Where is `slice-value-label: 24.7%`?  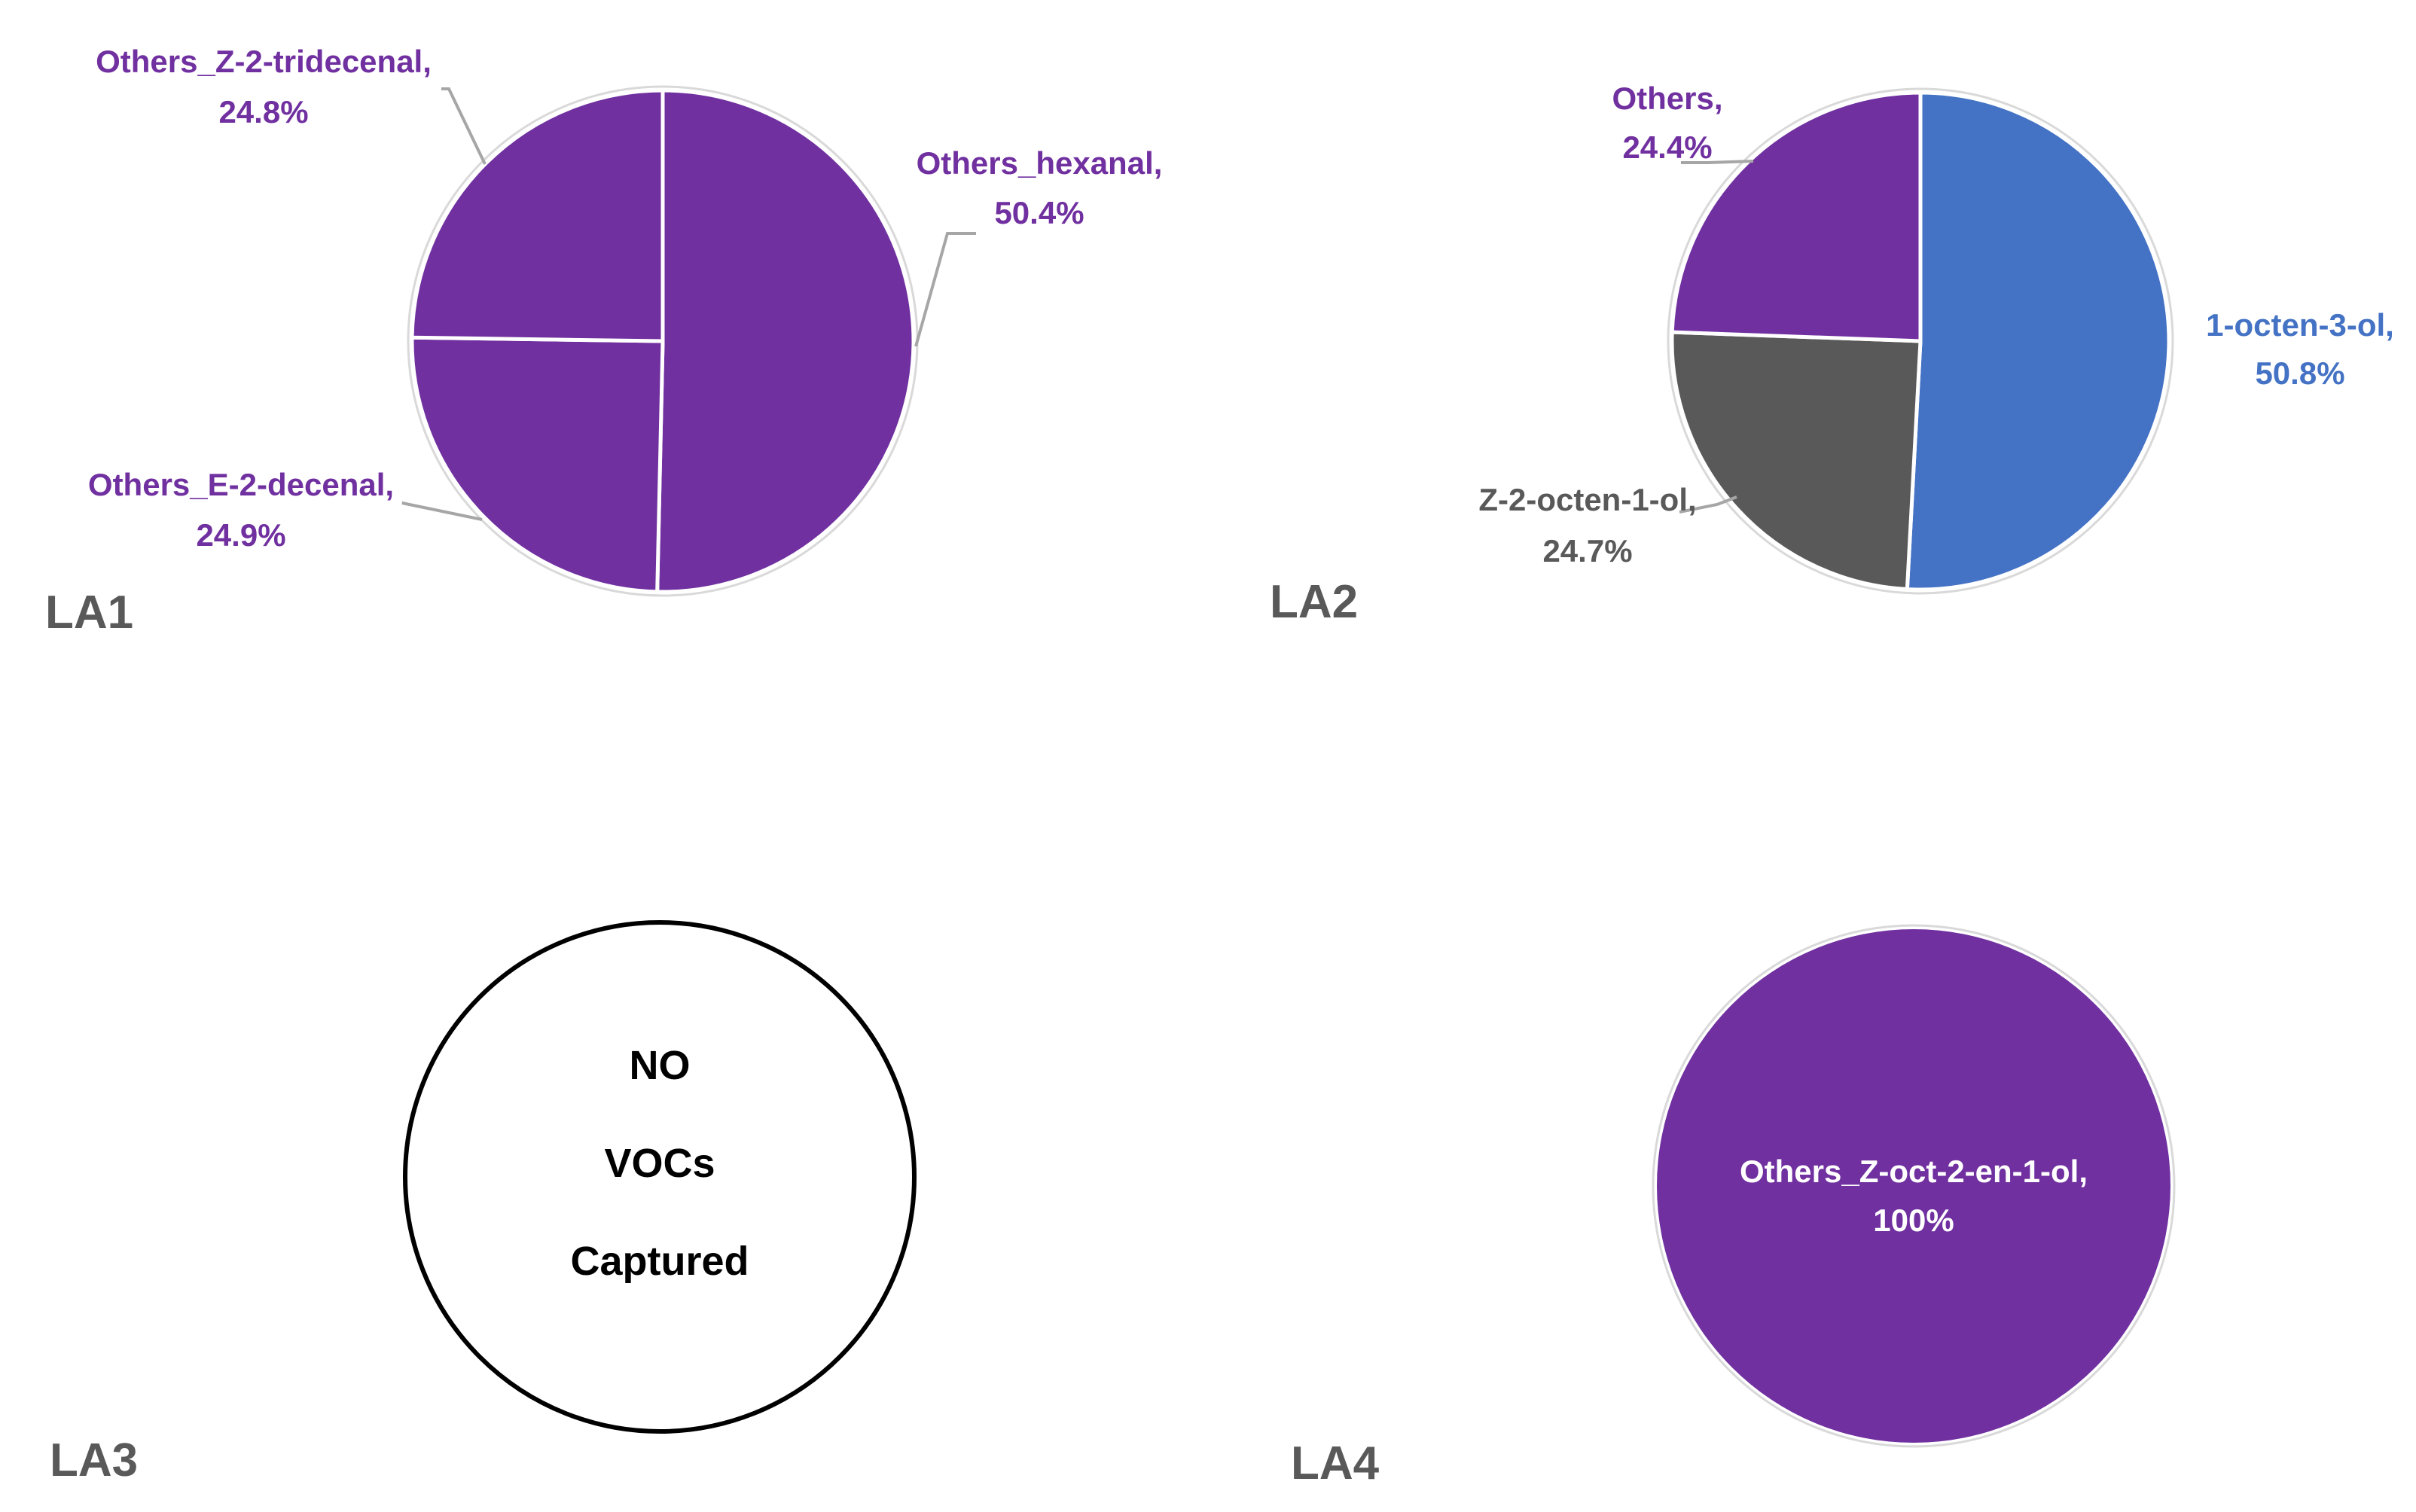 slice-value-label: 24.7% is located at coordinates (1587, 551).